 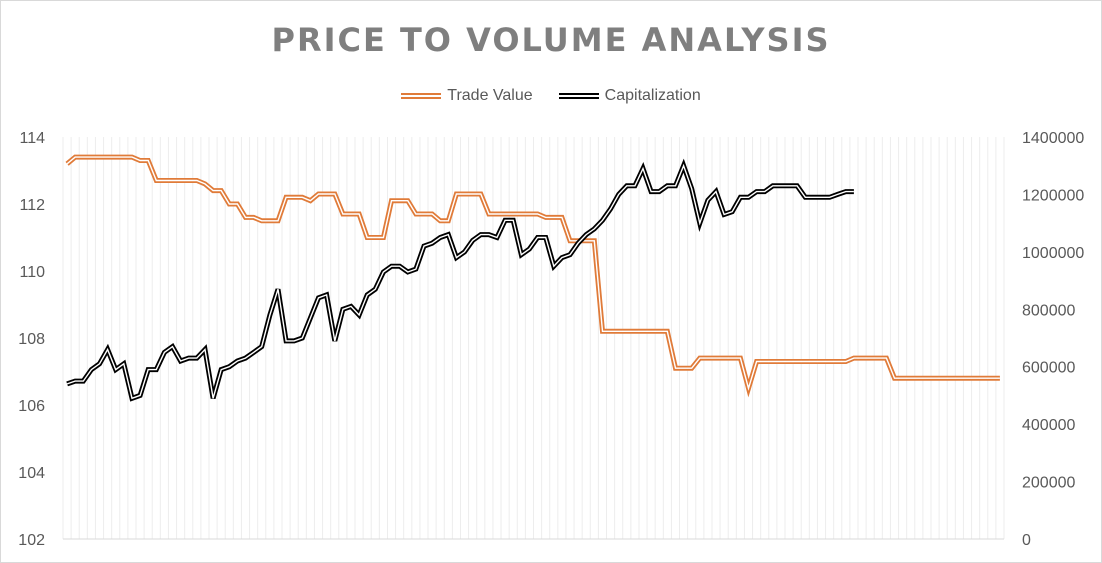 What do you see at coordinates (578, 96) in the screenshot?
I see `legend-swatch-capitalization` at bounding box center [578, 96].